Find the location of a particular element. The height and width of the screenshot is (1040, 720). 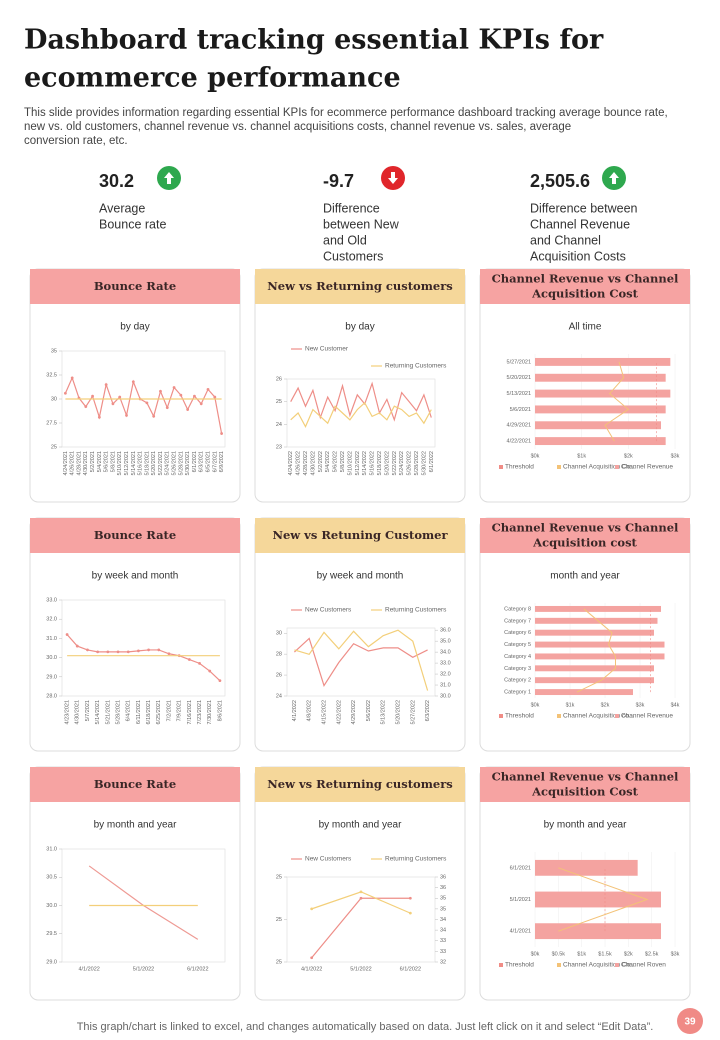

slide-title: Dashboard tracking essential KPIs for is located at coordinates (314, 40).